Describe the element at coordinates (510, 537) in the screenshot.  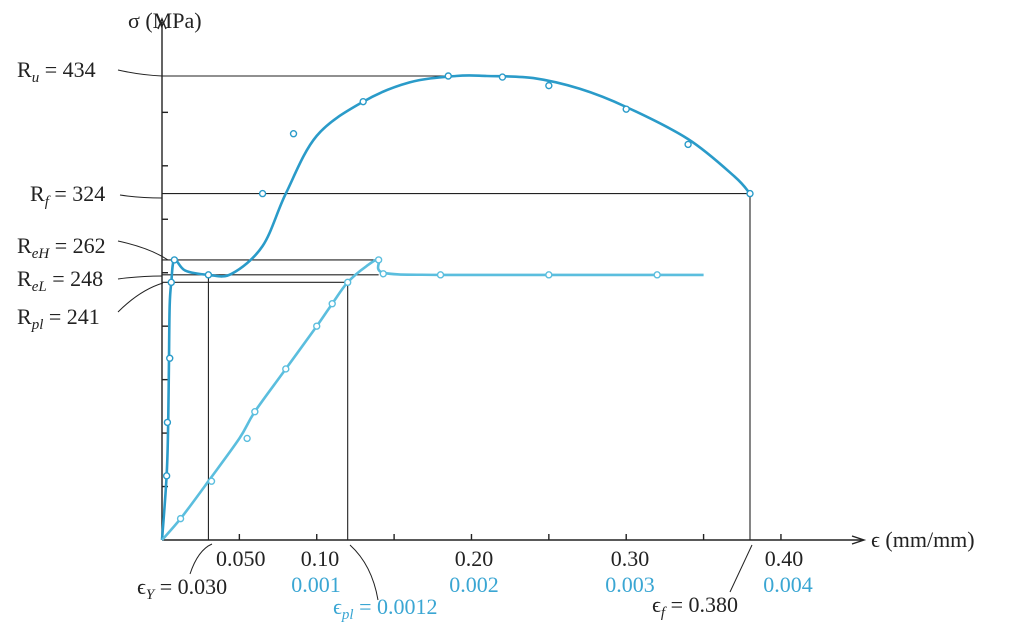
I see `x-ticks` at that location.